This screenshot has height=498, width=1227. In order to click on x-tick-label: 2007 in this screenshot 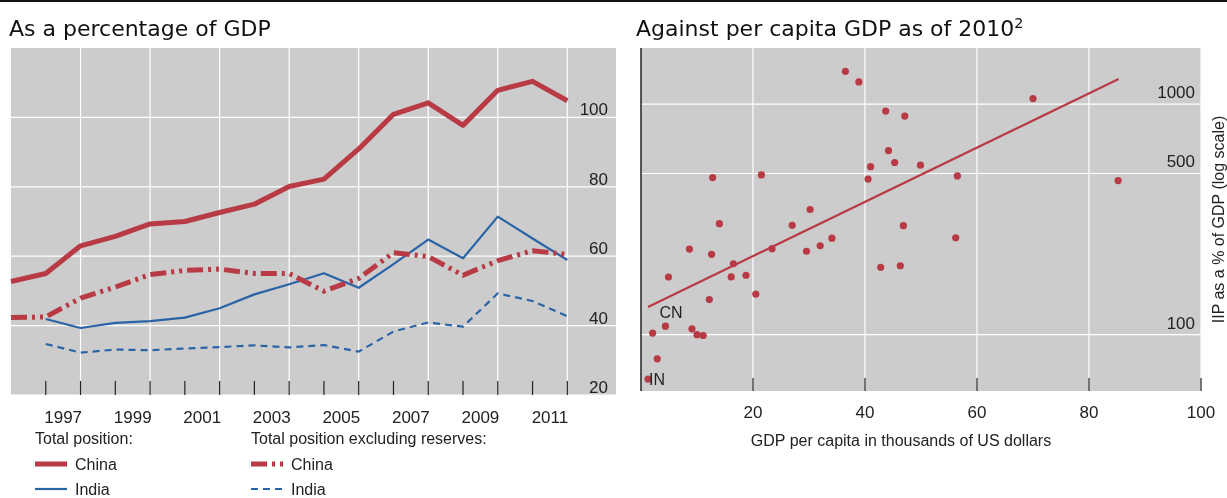, I will do `click(410, 417)`.